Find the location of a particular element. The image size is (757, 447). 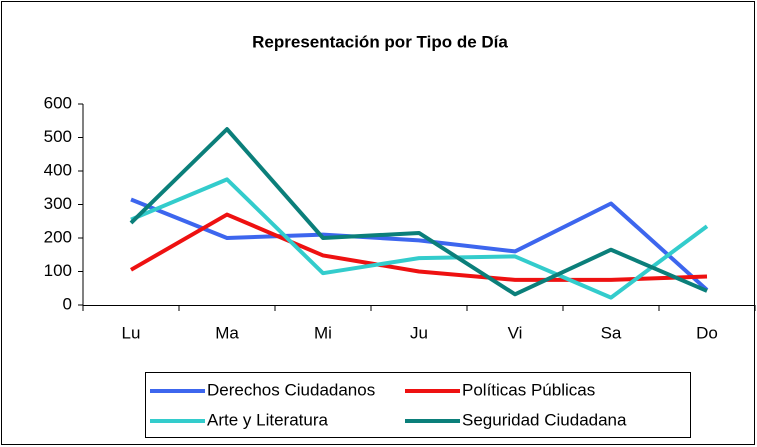

x-tick-label: Mi is located at coordinates (323, 332).